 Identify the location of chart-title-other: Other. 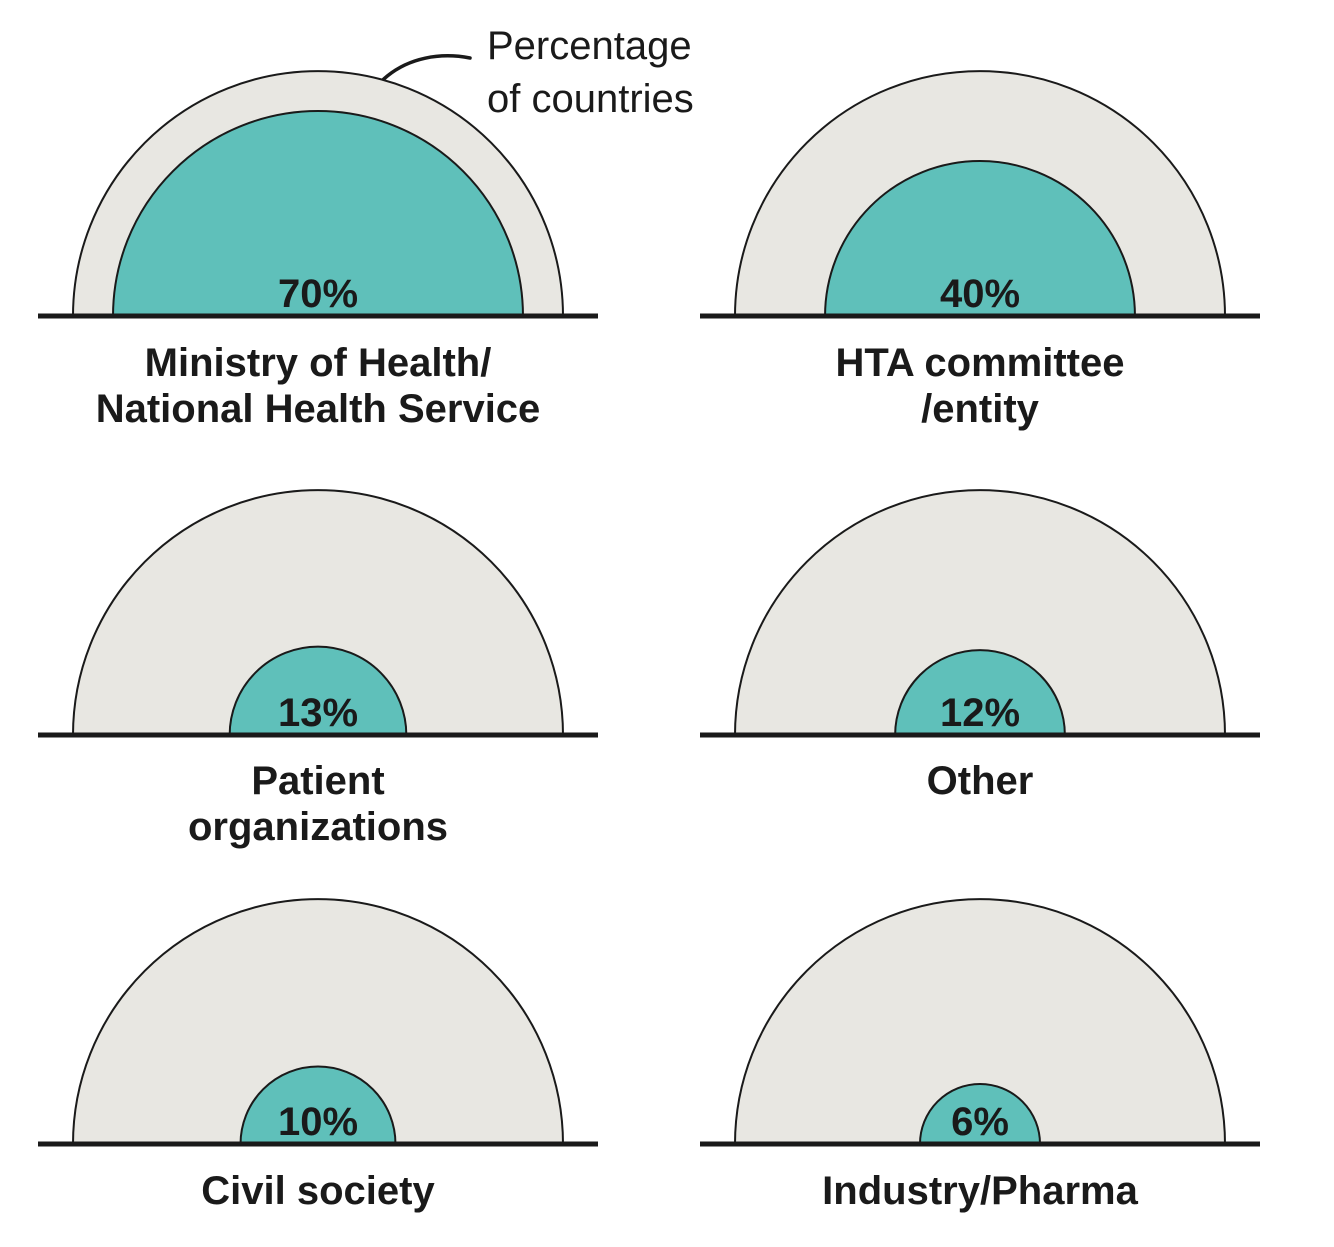
(980, 781).